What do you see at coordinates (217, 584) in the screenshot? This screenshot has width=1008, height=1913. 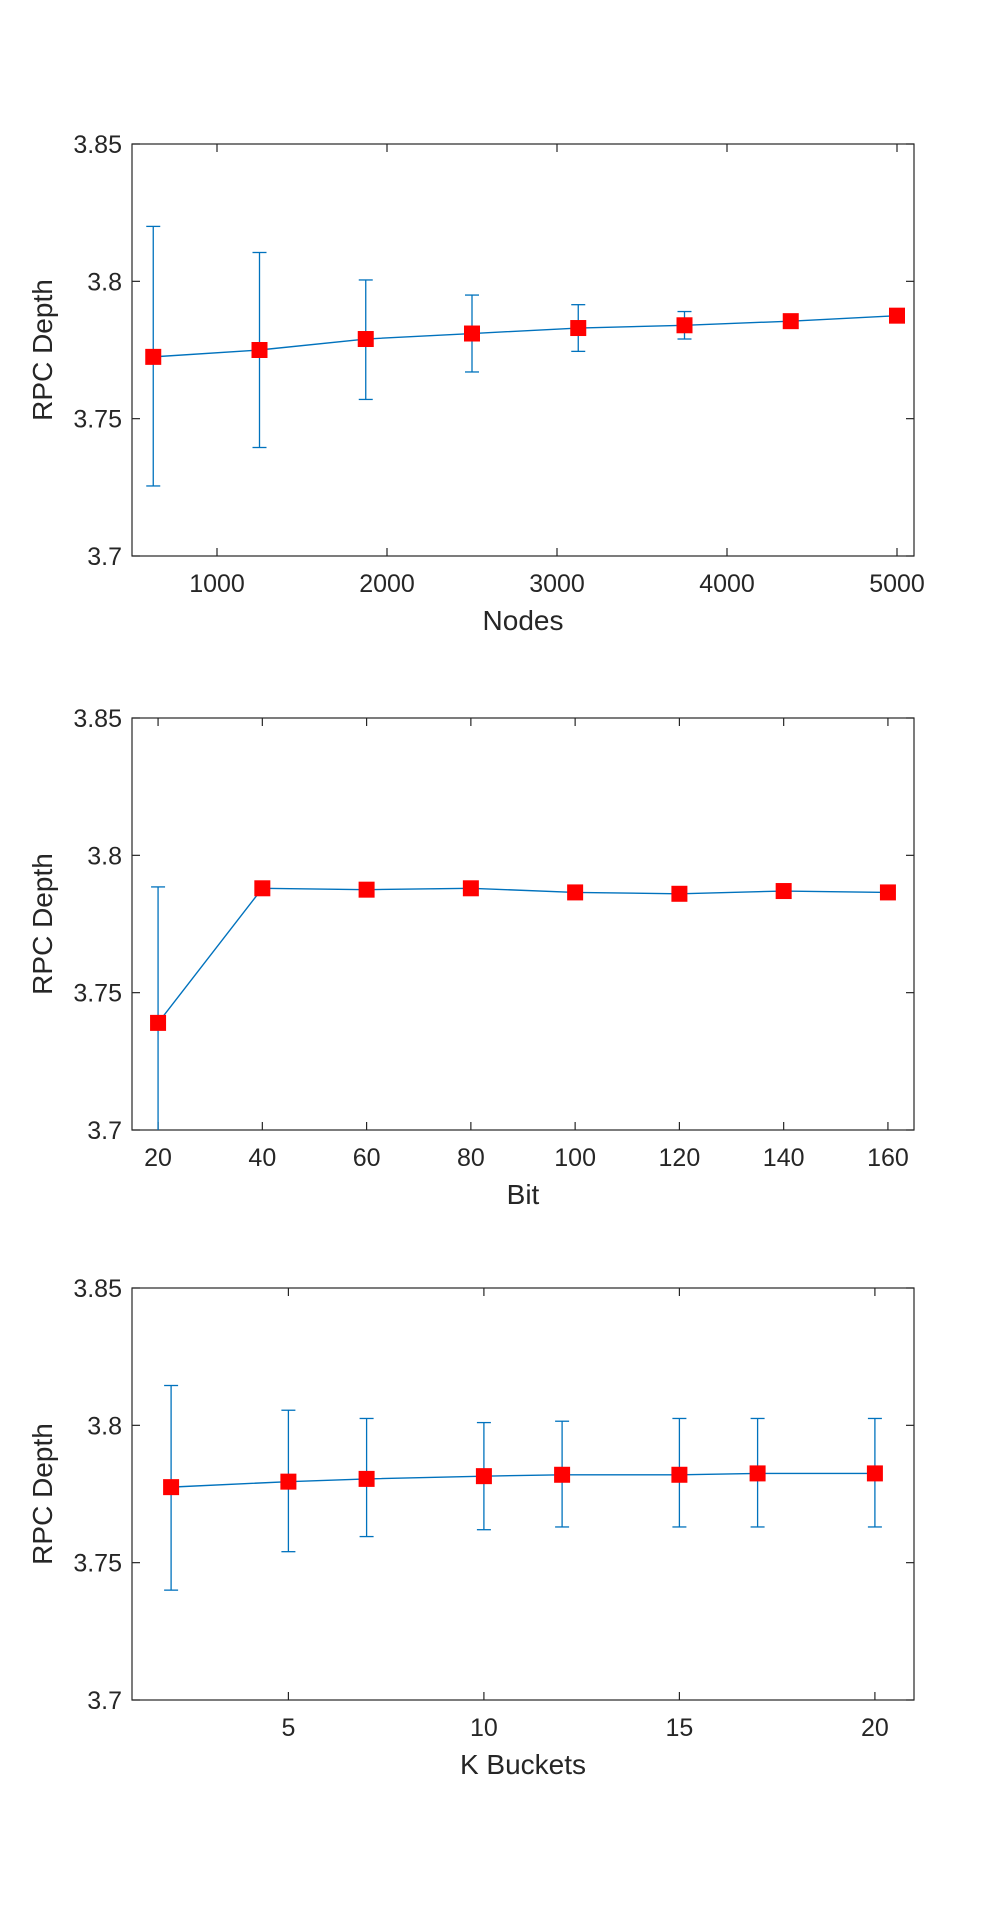 I see `x-tick-label: 1000` at bounding box center [217, 584].